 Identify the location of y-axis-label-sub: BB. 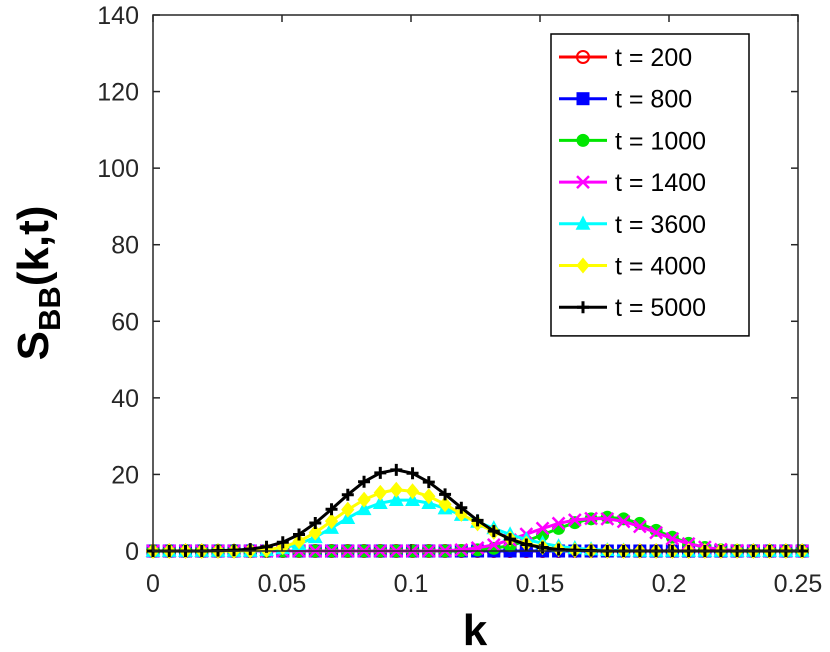
(49, 308).